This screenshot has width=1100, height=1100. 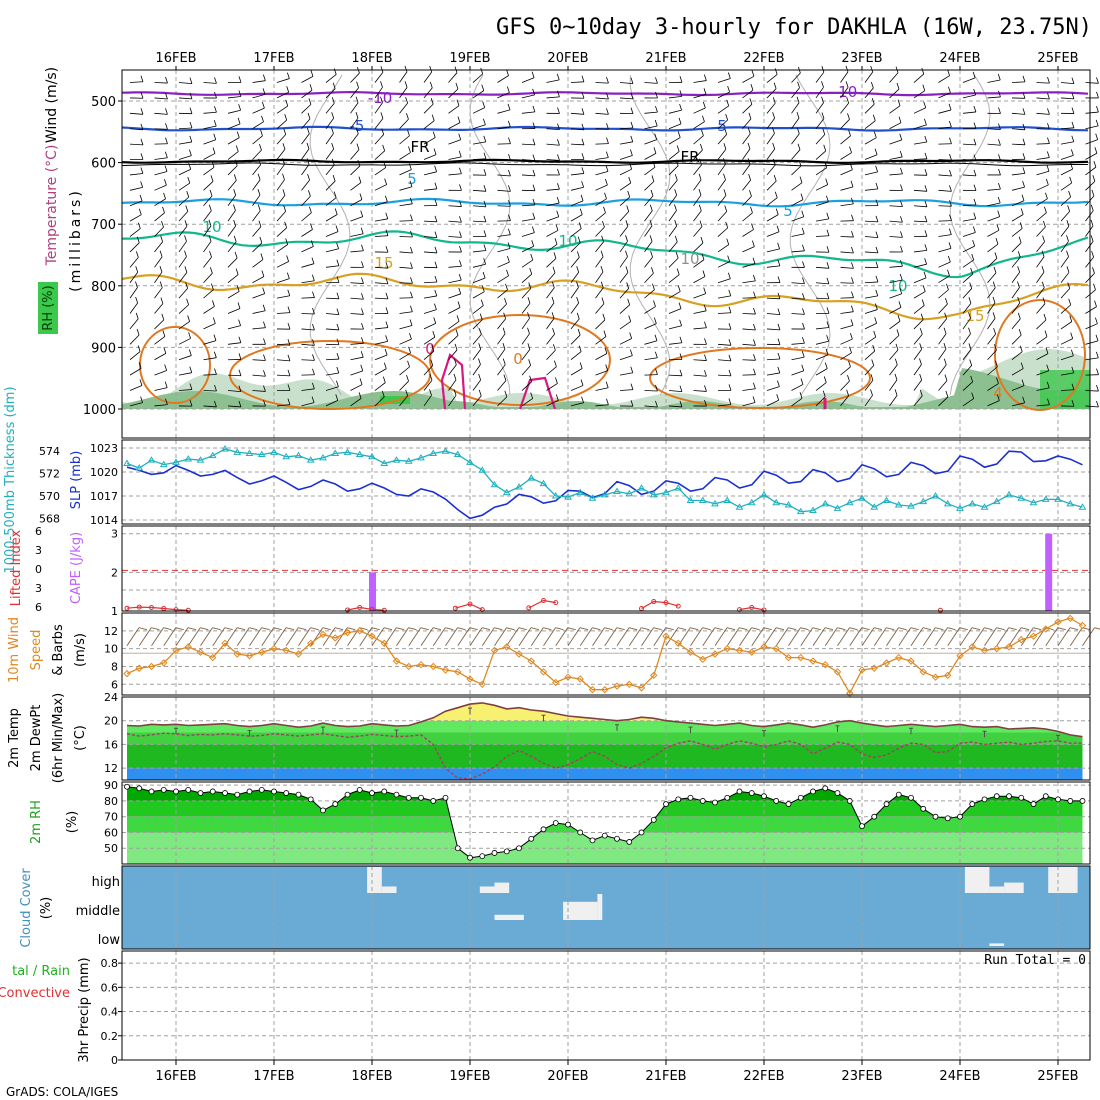 What do you see at coordinates (14, 650) in the screenshot?
I see `wind-axis-label-1: 10m Wind` at bounding box center [14, 650].